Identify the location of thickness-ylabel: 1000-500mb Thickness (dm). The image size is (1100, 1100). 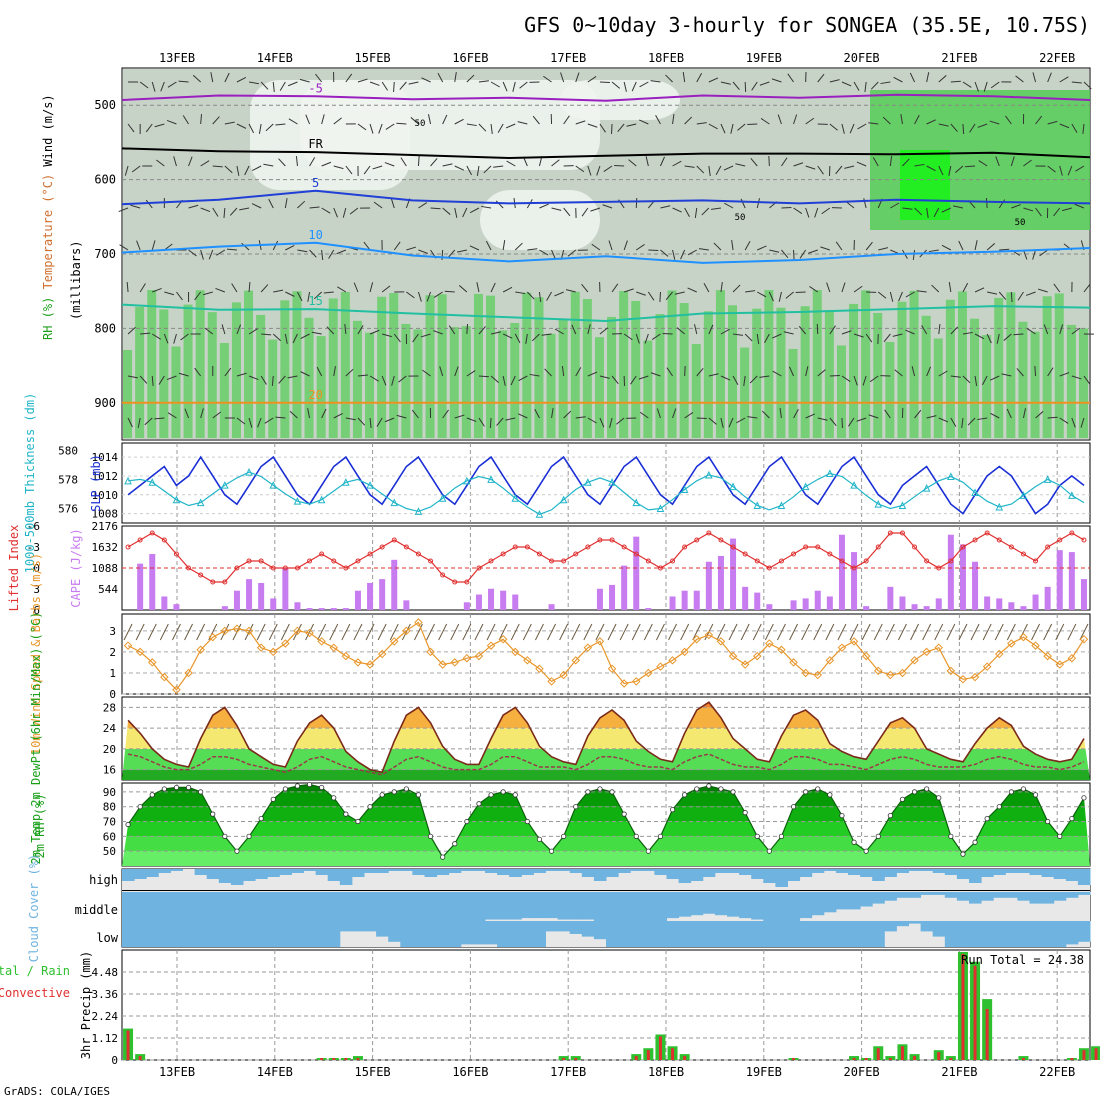
(30, 483).